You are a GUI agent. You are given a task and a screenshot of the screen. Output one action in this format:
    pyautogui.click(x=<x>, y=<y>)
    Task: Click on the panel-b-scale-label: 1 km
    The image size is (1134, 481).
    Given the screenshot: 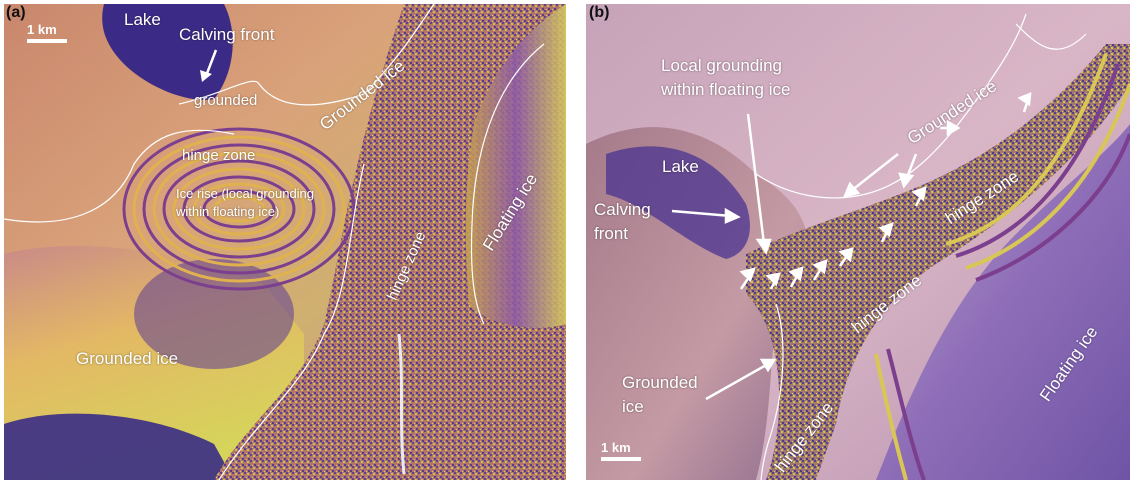 What is the action you would take?
    pyautogui.click(x=616, y=447)
    